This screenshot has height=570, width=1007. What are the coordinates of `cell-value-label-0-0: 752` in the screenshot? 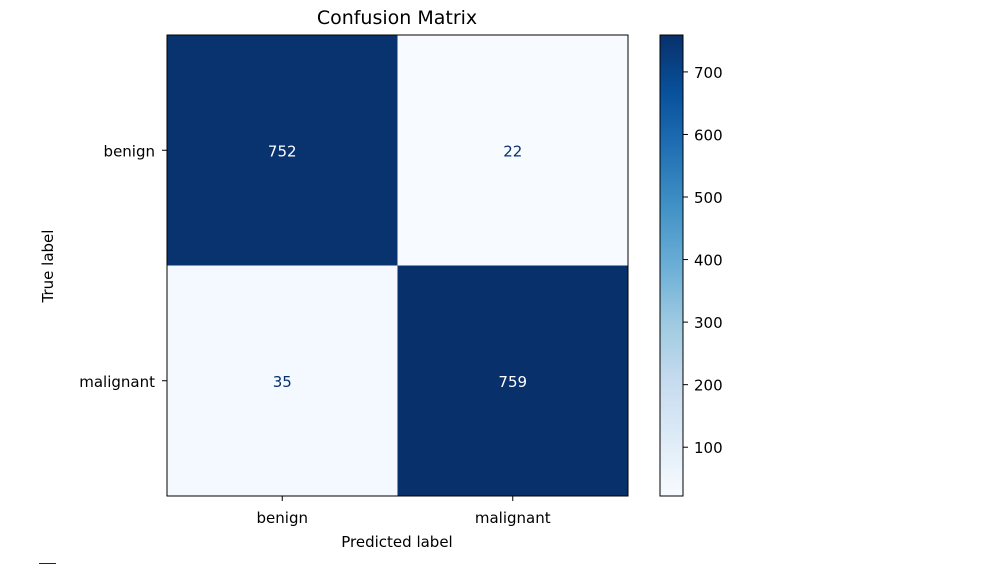 It's located at (282, 151).